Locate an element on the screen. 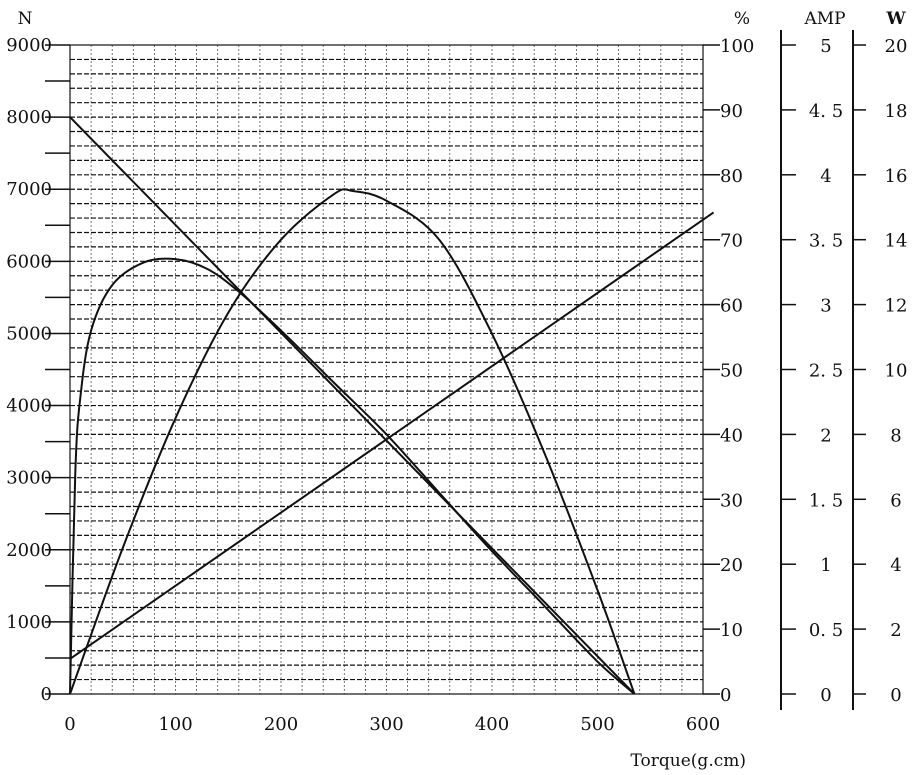 The image size is (912, 775). speed-tick-label: 8000 is located at coordinates (29, 117).